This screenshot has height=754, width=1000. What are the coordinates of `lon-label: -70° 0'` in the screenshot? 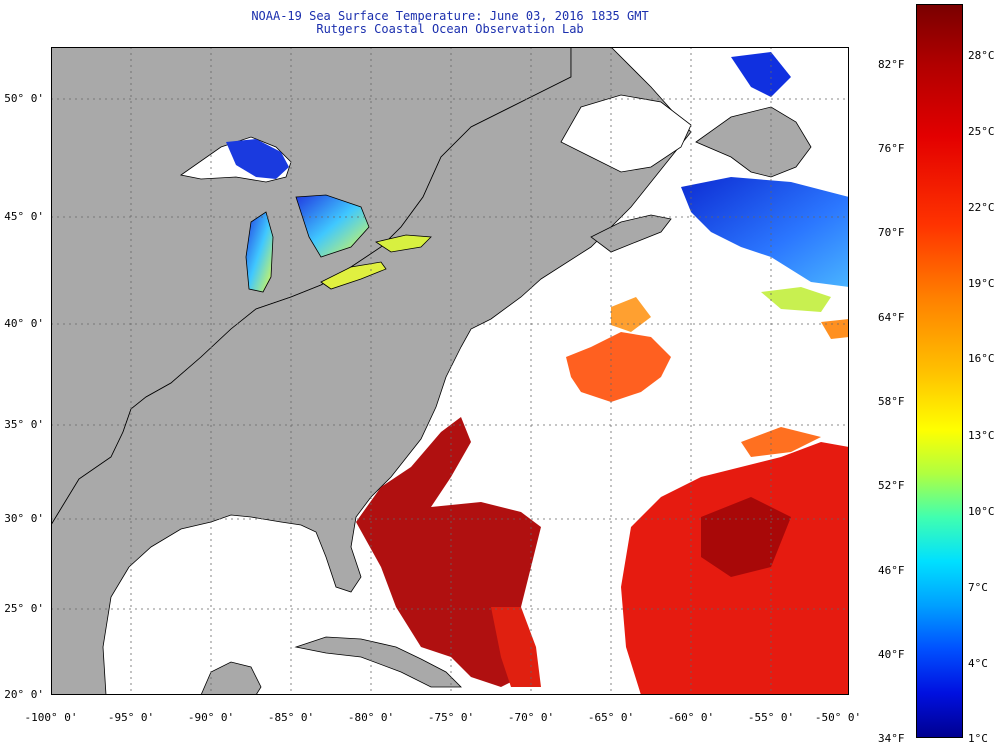 It's located at (531, 717).